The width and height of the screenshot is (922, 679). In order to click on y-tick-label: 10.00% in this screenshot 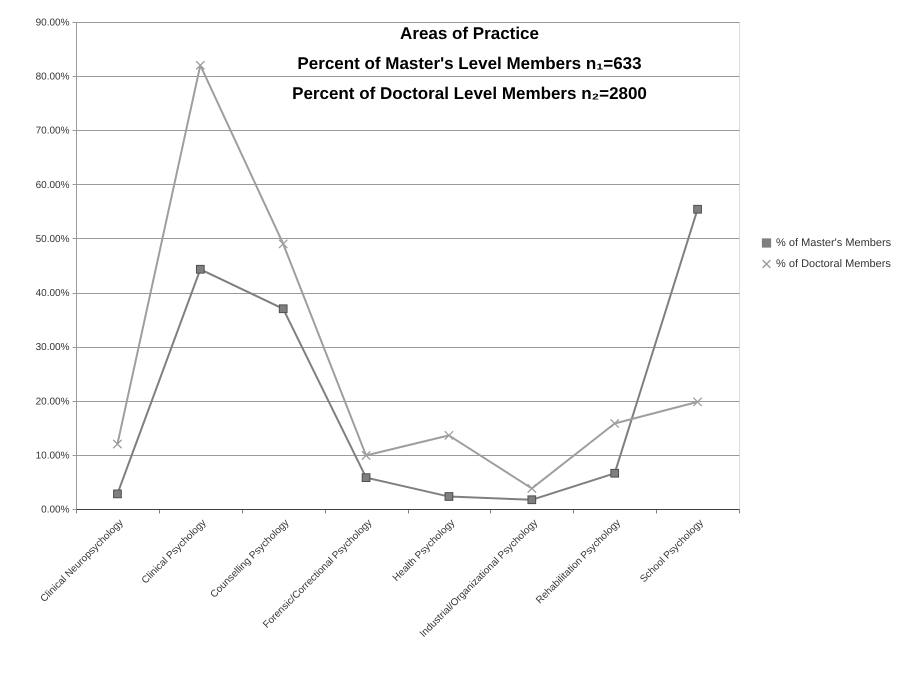, I will do `click(53, 456)`.